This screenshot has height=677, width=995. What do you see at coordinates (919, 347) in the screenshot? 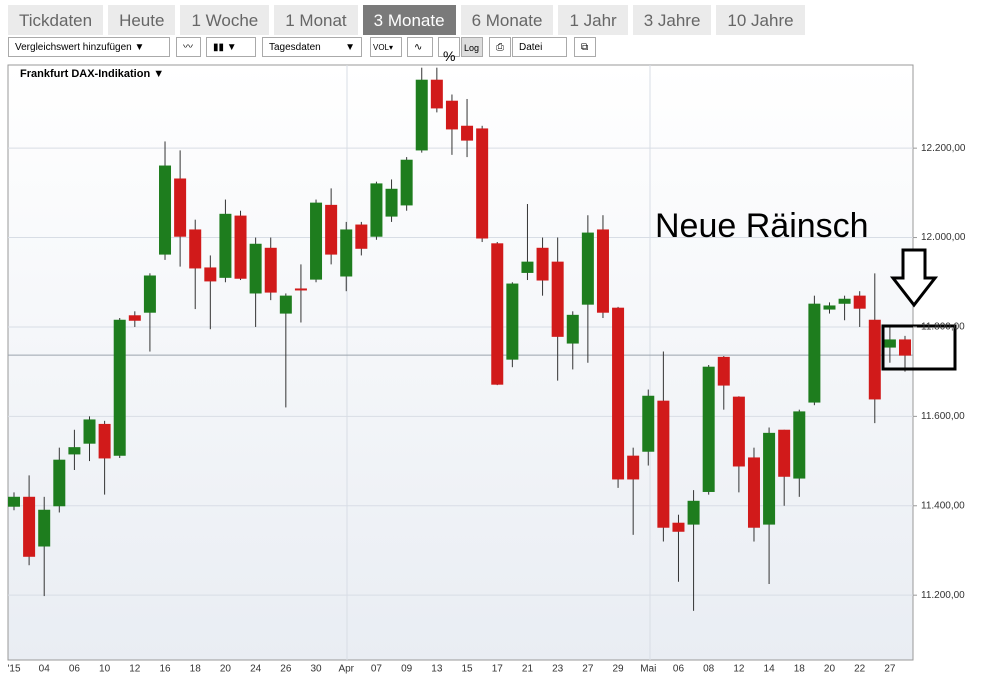
I see `highlight-box` at bounding box center [919, 347].